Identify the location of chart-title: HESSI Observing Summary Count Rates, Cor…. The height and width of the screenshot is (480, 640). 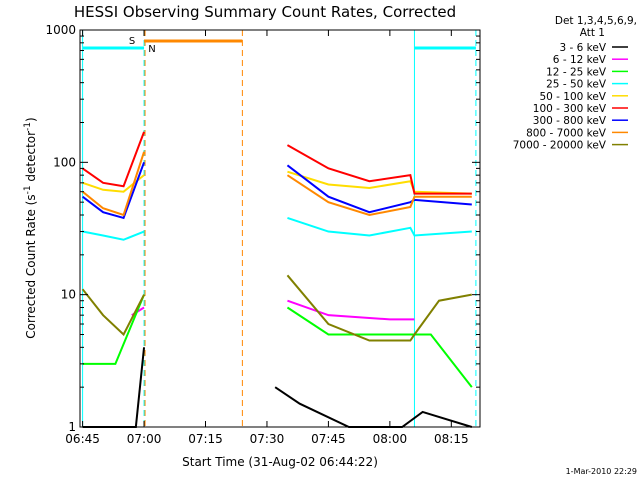
(265, 12).